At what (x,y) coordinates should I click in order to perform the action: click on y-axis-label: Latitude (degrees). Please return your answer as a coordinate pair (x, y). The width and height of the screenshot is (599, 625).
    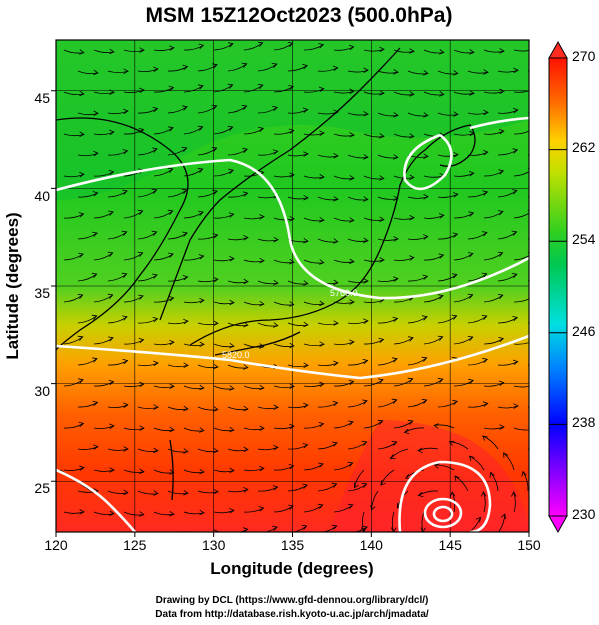
    Looking at the image, I should click on (12, 285).